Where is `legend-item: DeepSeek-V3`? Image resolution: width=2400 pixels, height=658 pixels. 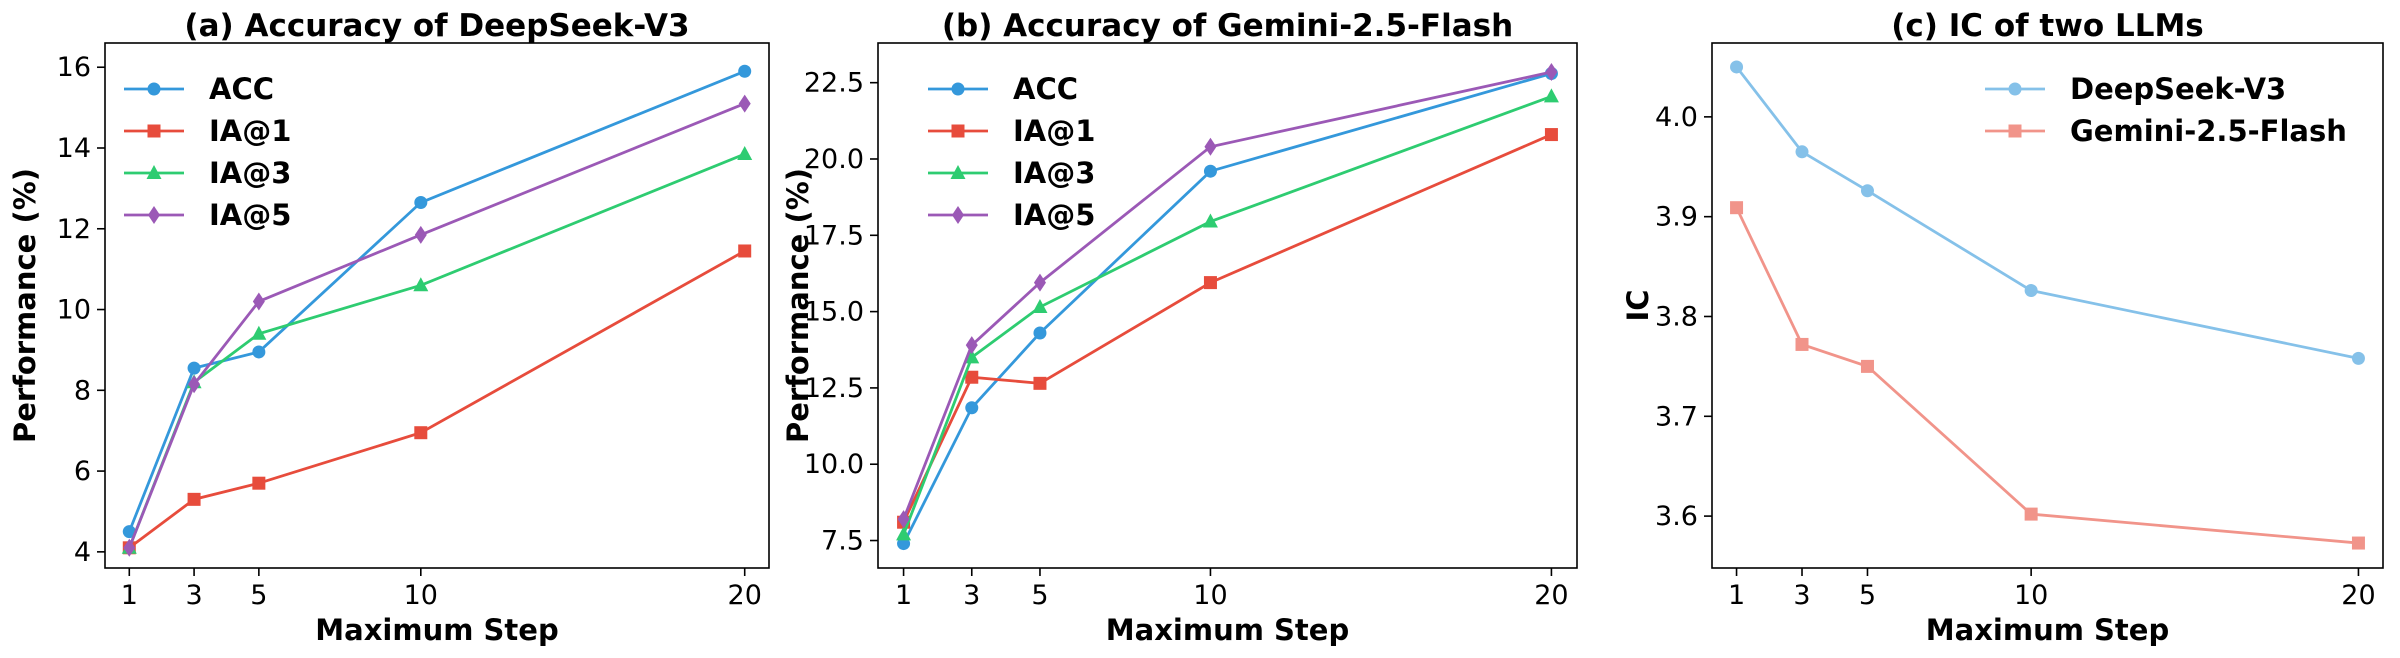
legend-item: DeepSeek-V3 is located at coordinates (2135, 89).